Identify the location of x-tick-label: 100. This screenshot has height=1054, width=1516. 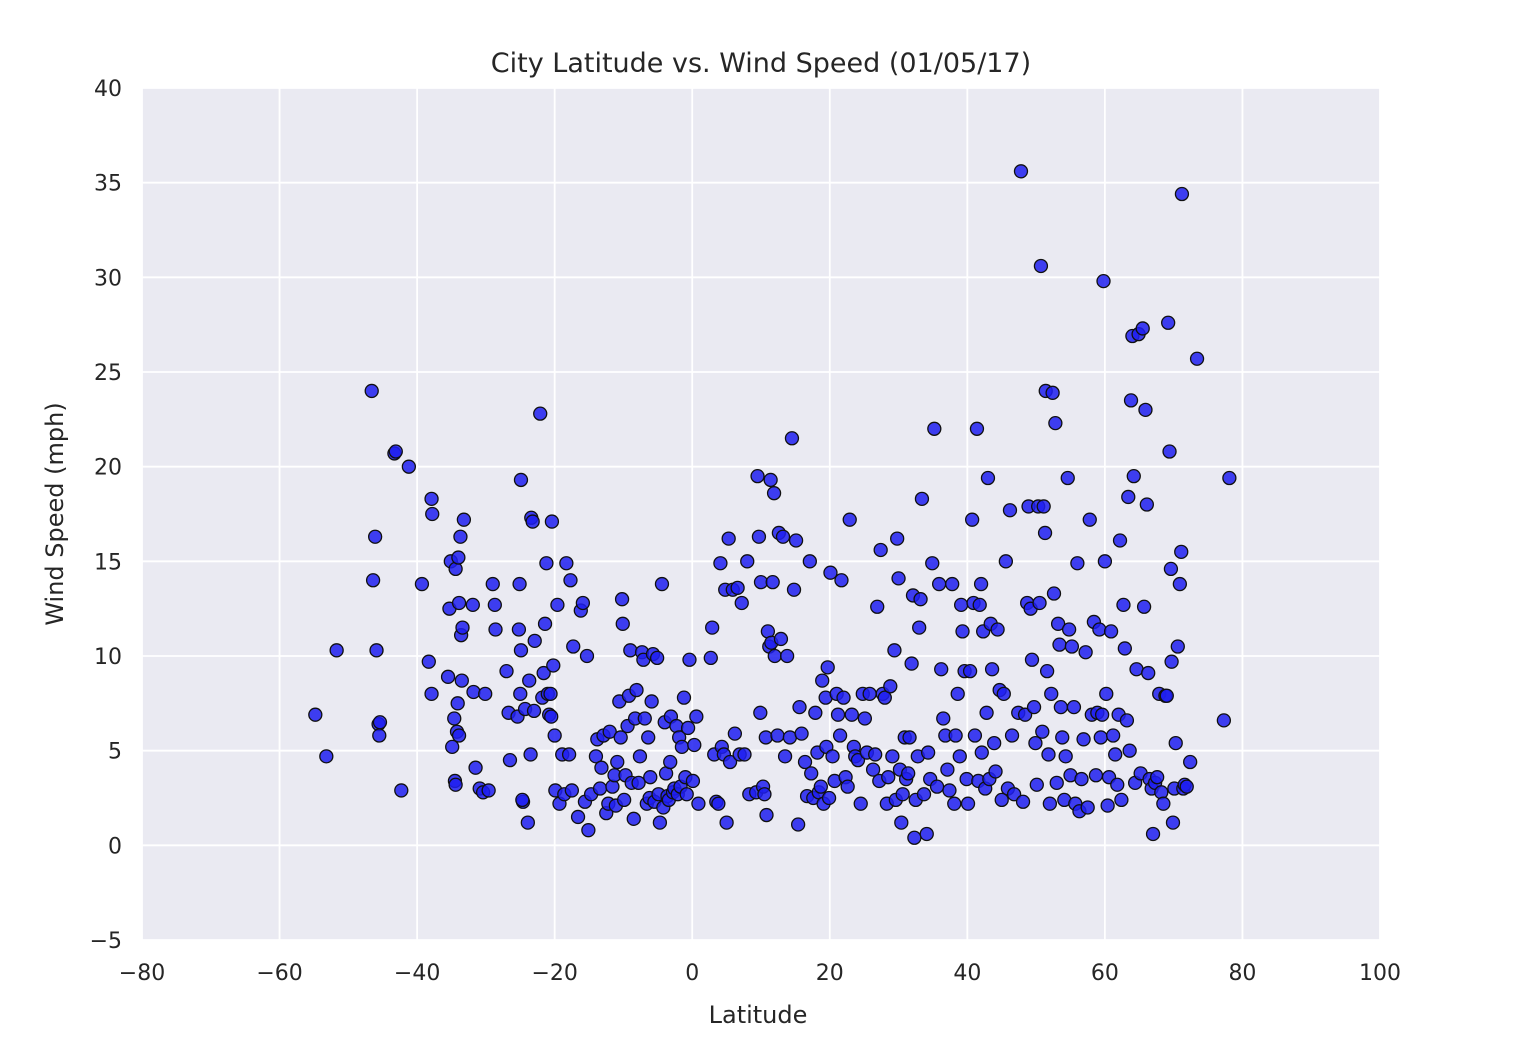
(1380, 973).